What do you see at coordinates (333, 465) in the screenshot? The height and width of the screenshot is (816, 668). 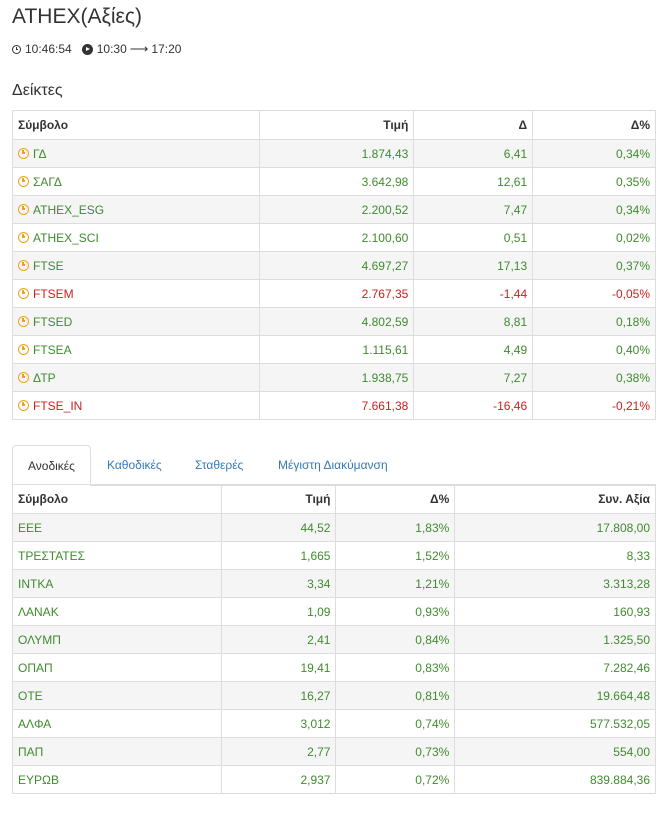 I see `tab-max-range: Μέγιστη Διακύμανση` at bounding box center [333, 465].